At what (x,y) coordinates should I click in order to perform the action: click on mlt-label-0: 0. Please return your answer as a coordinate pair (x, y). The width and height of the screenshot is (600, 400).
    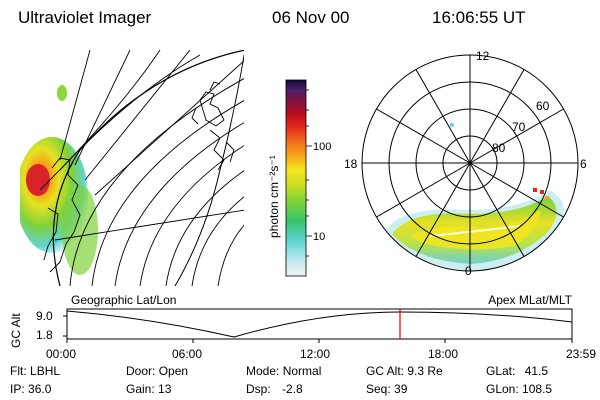
    Looking at the image, I should click on (468, 271).